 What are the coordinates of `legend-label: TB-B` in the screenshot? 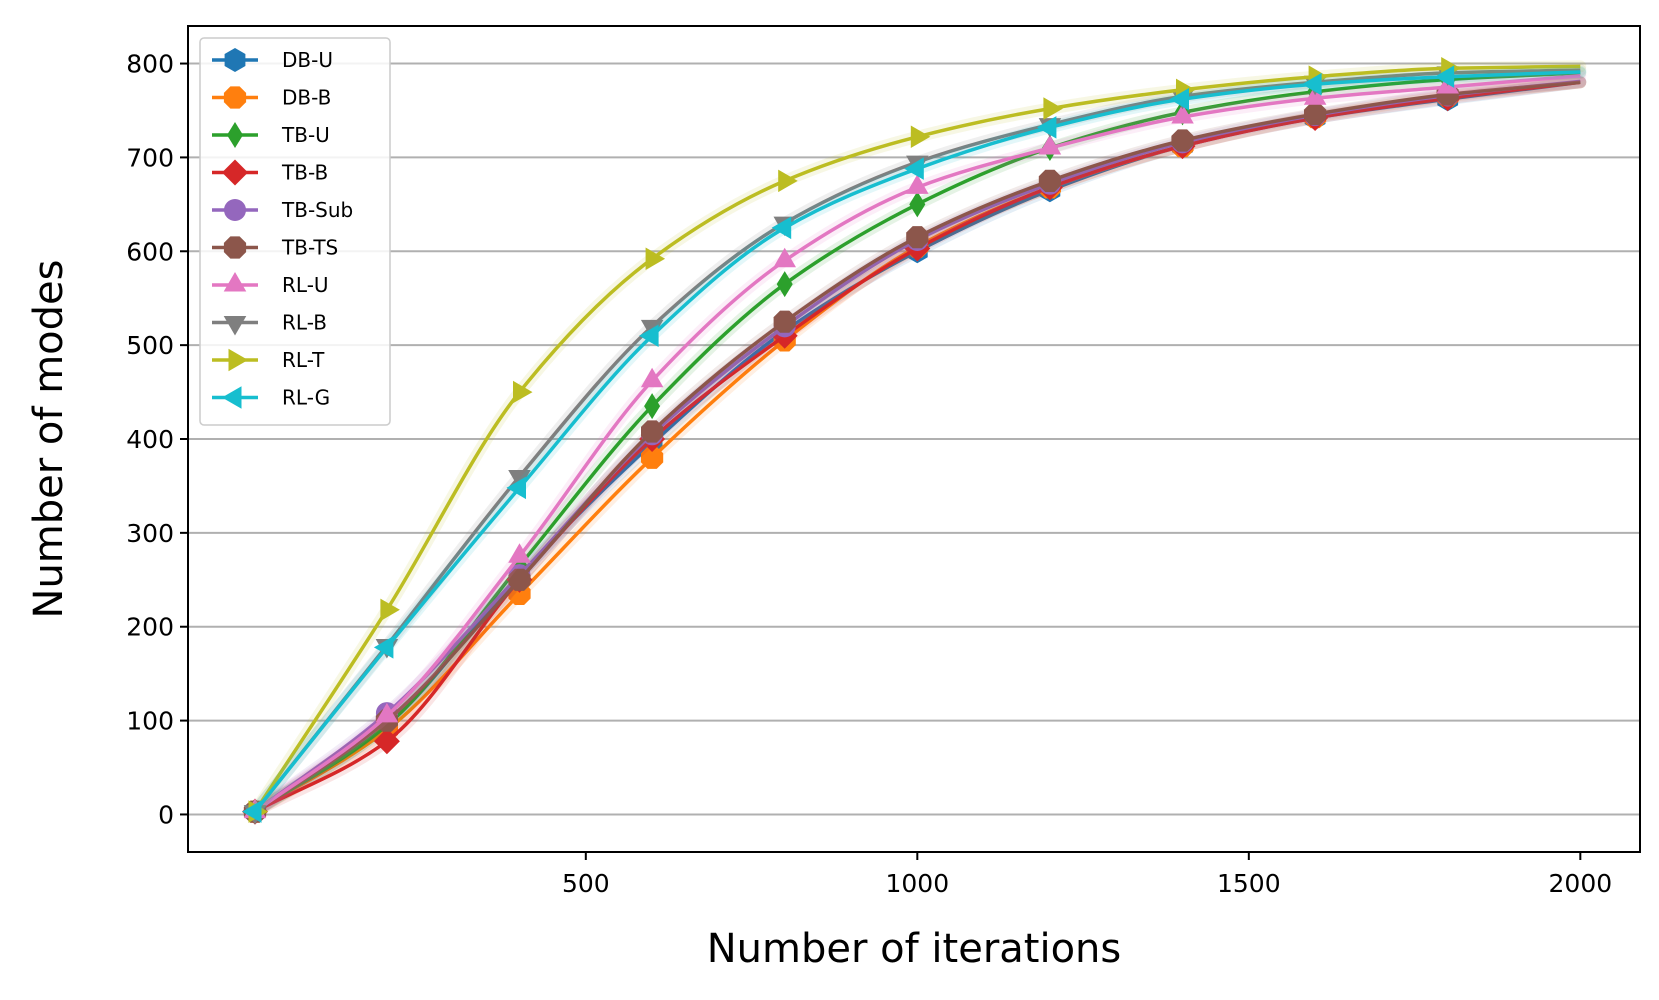 It's located at (304, 173).